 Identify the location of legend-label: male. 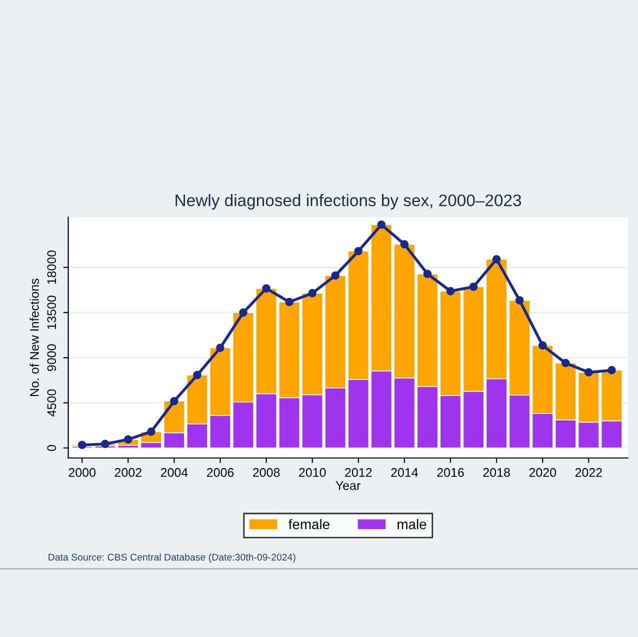
(412, 524).